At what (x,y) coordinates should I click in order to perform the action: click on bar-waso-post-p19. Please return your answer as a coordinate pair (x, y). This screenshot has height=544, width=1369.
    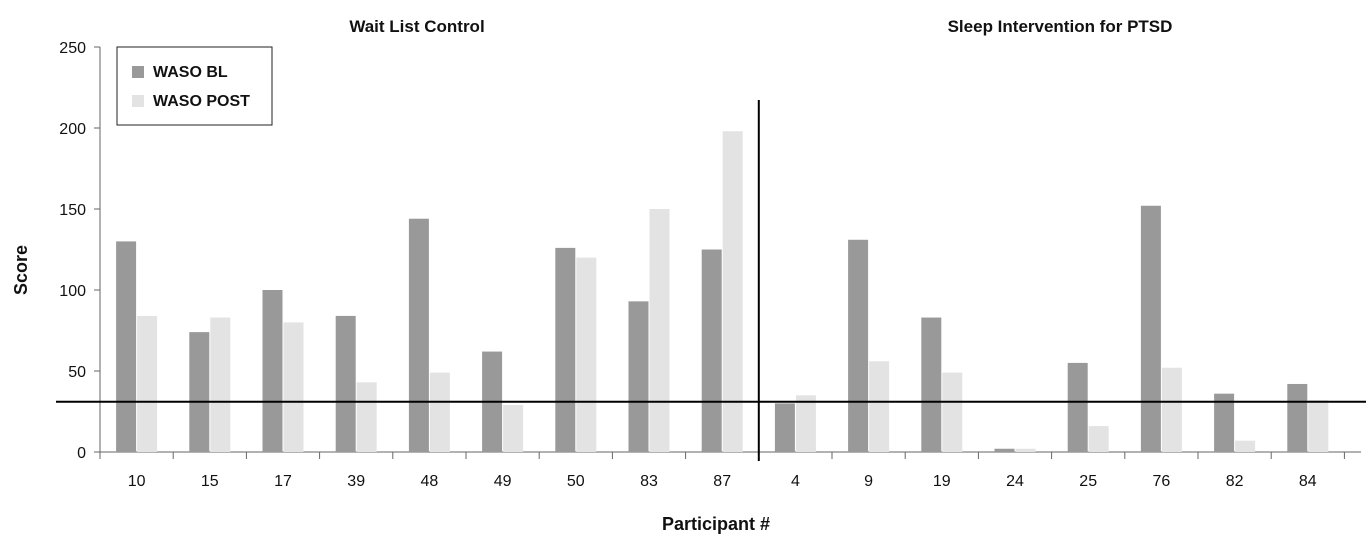
    Looking at the image, I should click on (952, 412).